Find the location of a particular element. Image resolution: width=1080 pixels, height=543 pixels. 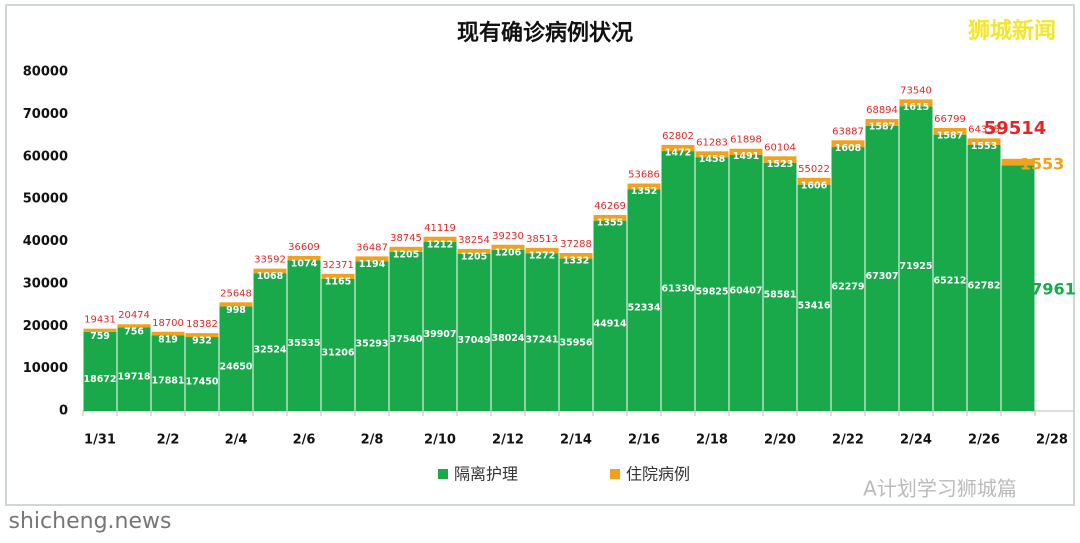

site-watermark: shicheng.news is located at coordinates (90, 521).